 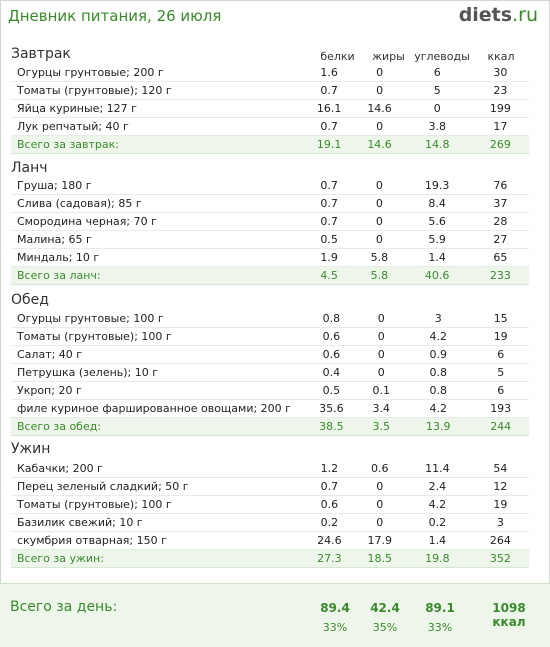 I want to click on site-logo: diets.ru, so click(x=498, y=15).